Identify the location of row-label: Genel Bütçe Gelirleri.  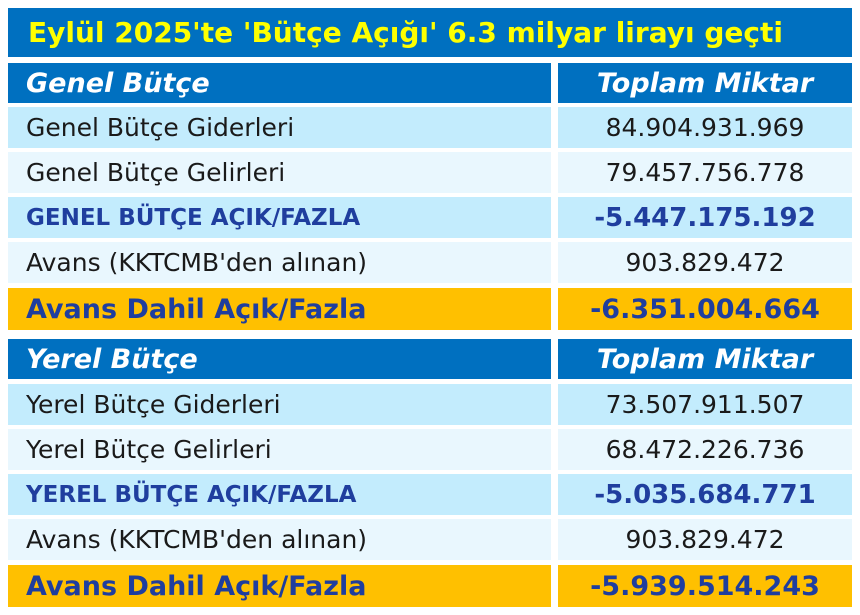
(279, 172).